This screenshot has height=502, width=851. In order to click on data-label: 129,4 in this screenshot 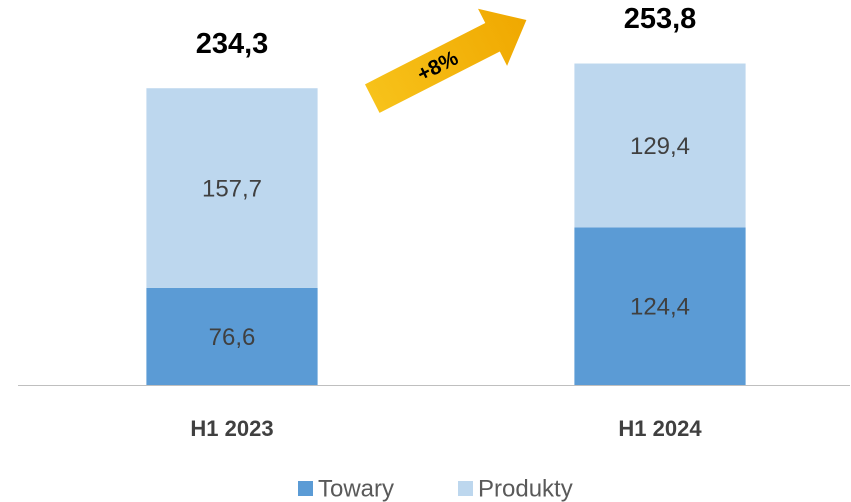, I will do `click(660, 146)`.